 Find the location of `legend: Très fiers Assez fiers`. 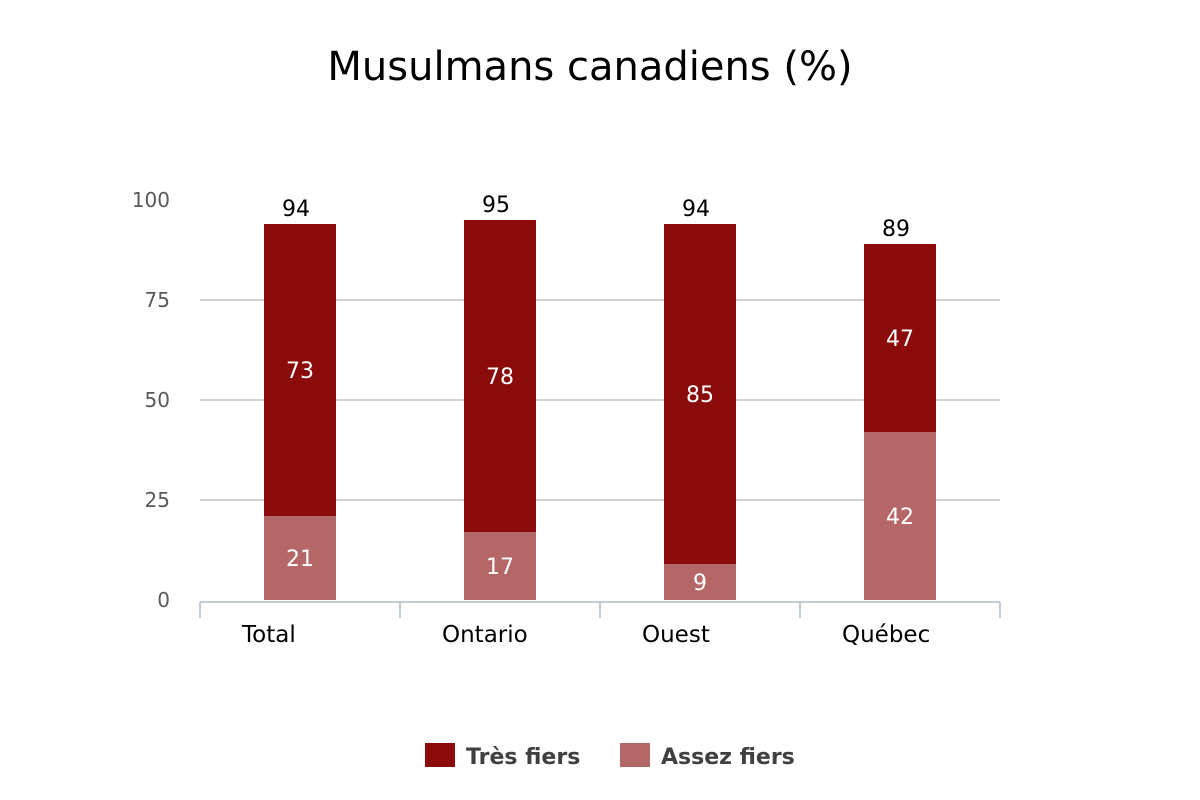

legend: Très fiers Assez fiers is located at coordinates (610, 756).